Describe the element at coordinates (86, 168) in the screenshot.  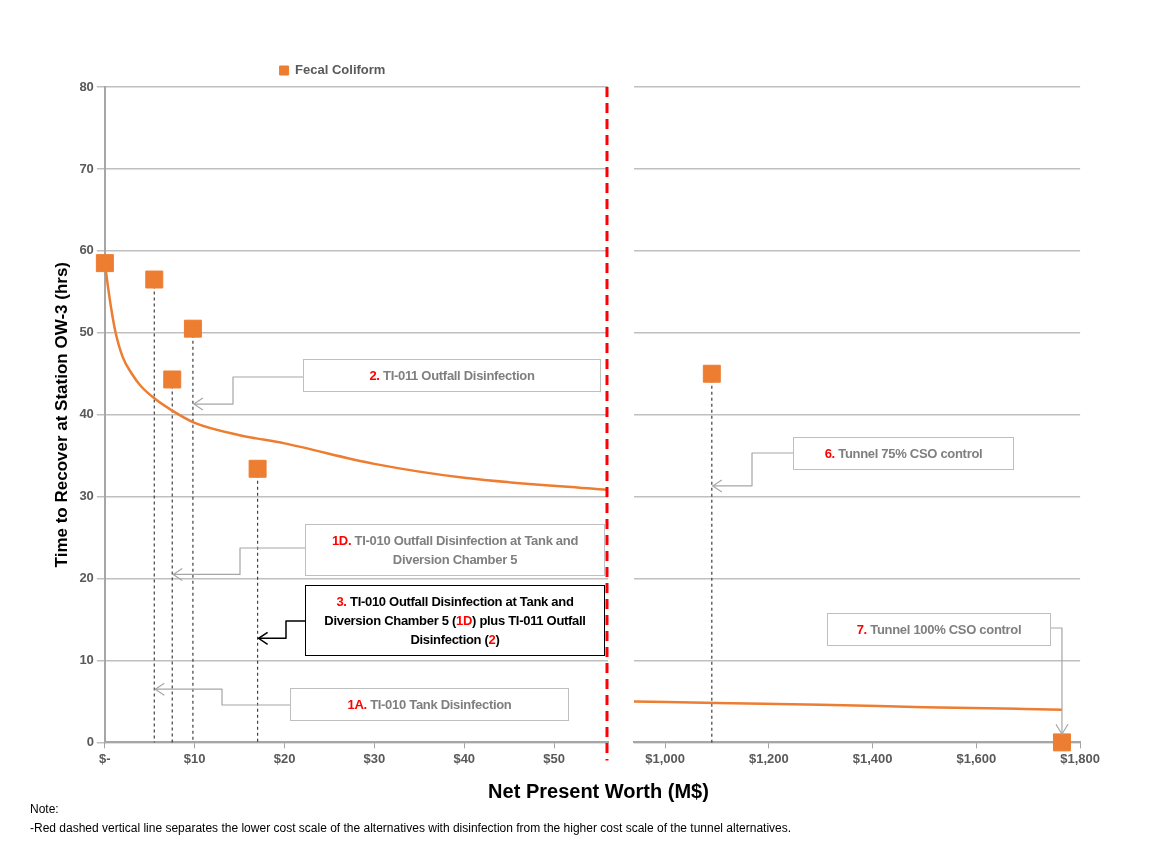
I see `y-tick-label: 70` at that location.